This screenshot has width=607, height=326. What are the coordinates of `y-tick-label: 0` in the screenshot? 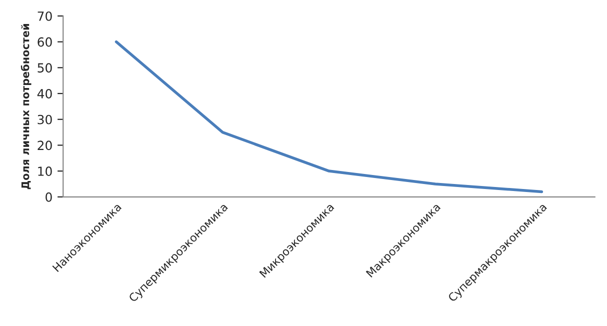 It's located at (49, 197).